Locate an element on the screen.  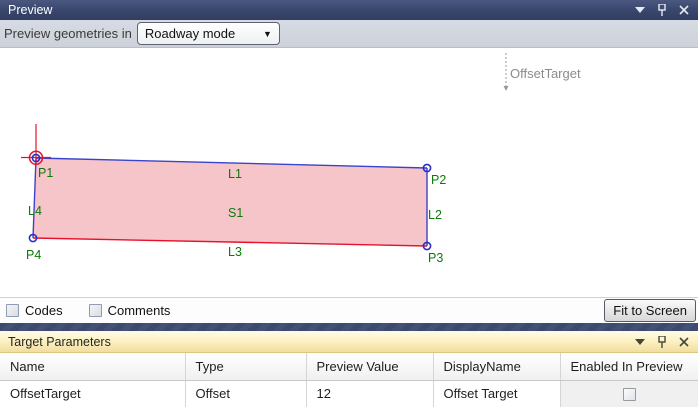
comments-label: Comments is located at coordinates (139, 310).